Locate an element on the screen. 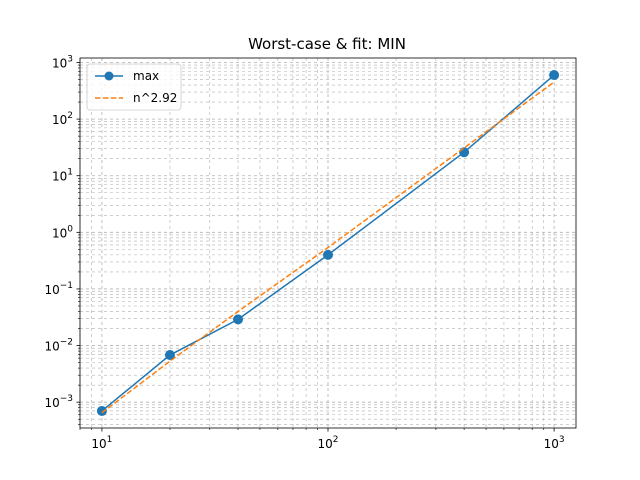 The height and width of the screenshot is (480, 640). y-tick-label: 10⁰ is located at coordinates (62, 232).